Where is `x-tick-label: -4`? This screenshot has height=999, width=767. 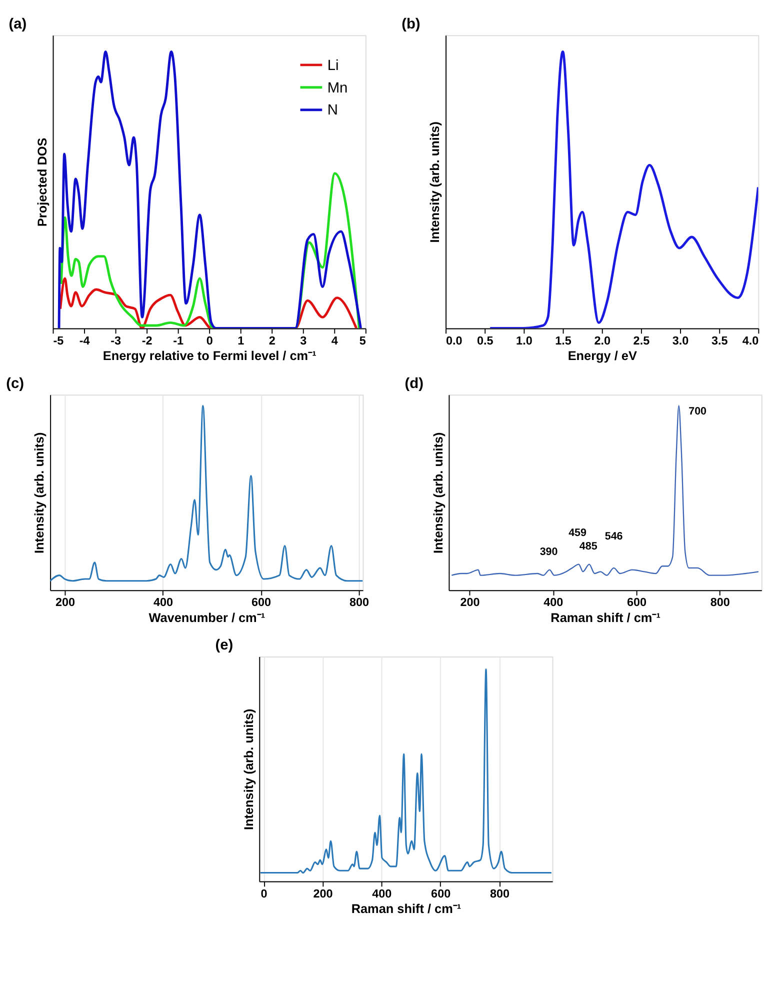
x-tick-label: -4 is located at coordinates (84, 341).